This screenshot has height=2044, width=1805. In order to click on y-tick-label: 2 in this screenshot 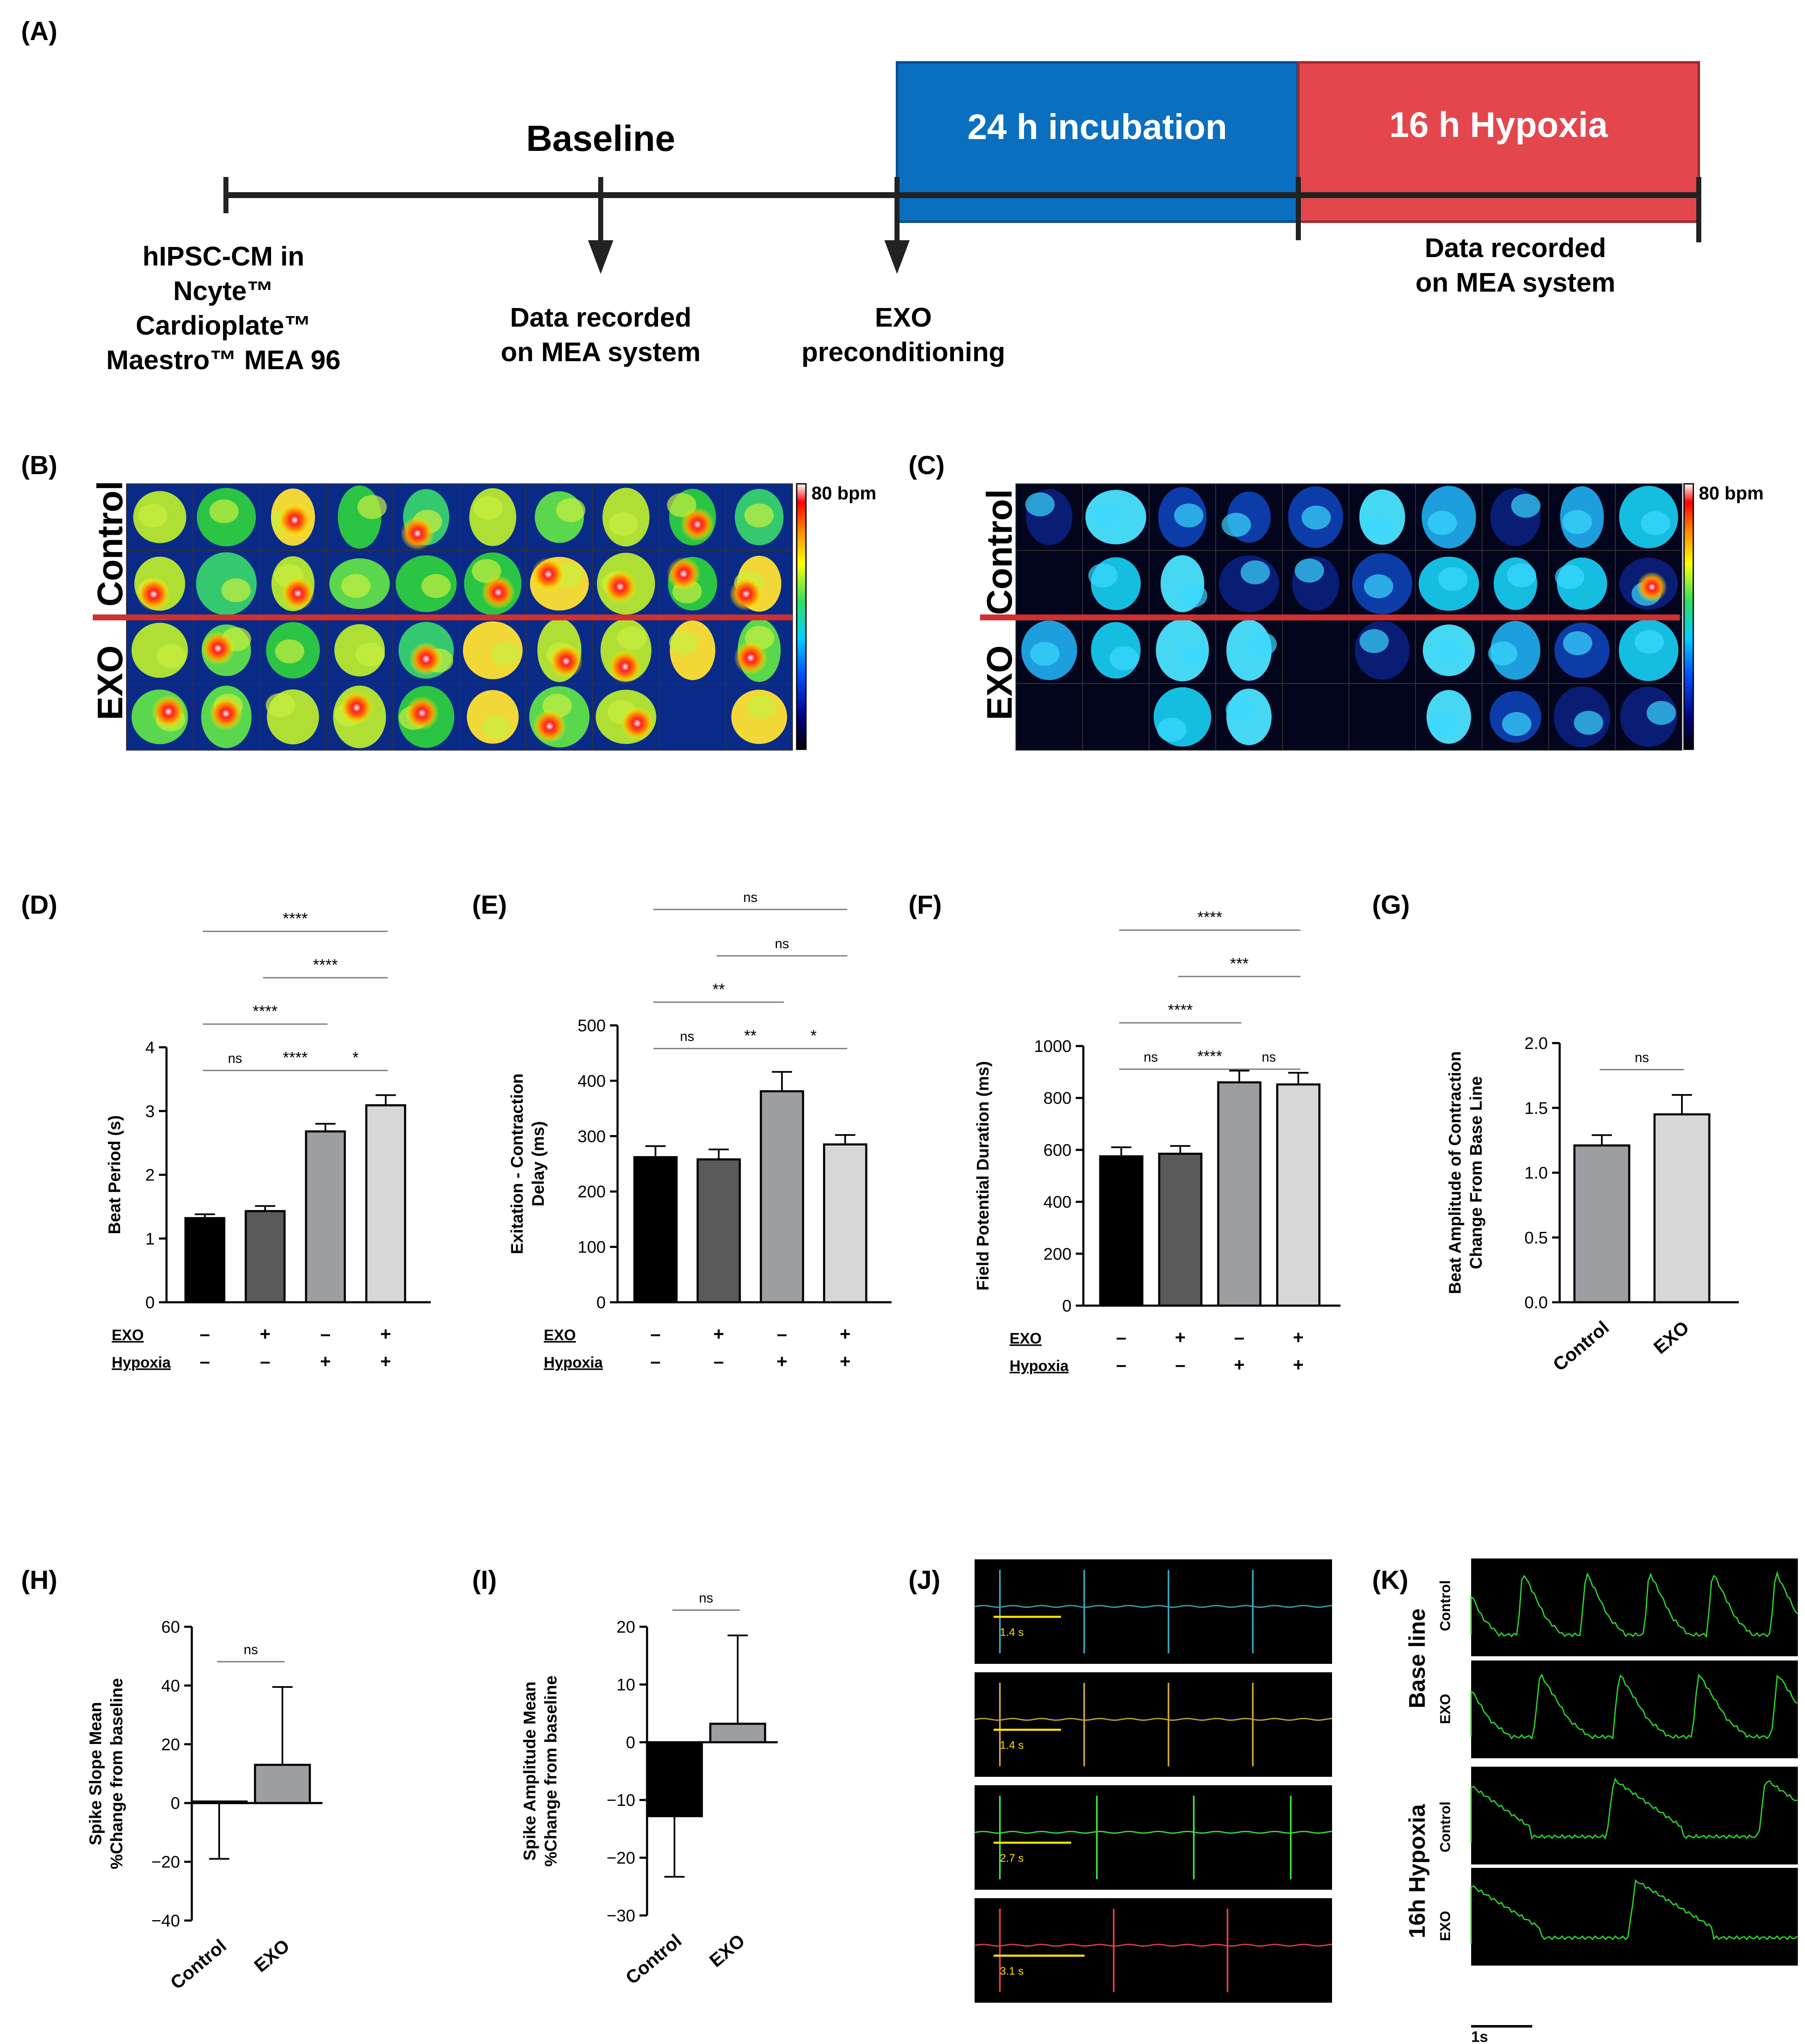, I will do `click(150, 1175)`.